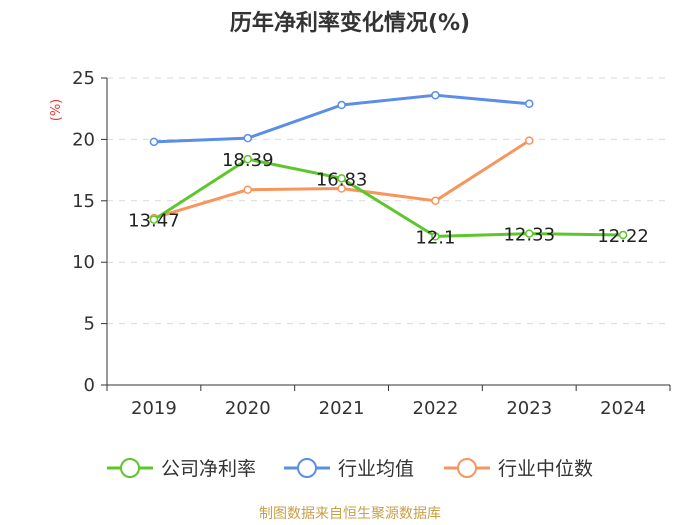  I want to click on legend-item: 行业中位数, so click(518, 469).